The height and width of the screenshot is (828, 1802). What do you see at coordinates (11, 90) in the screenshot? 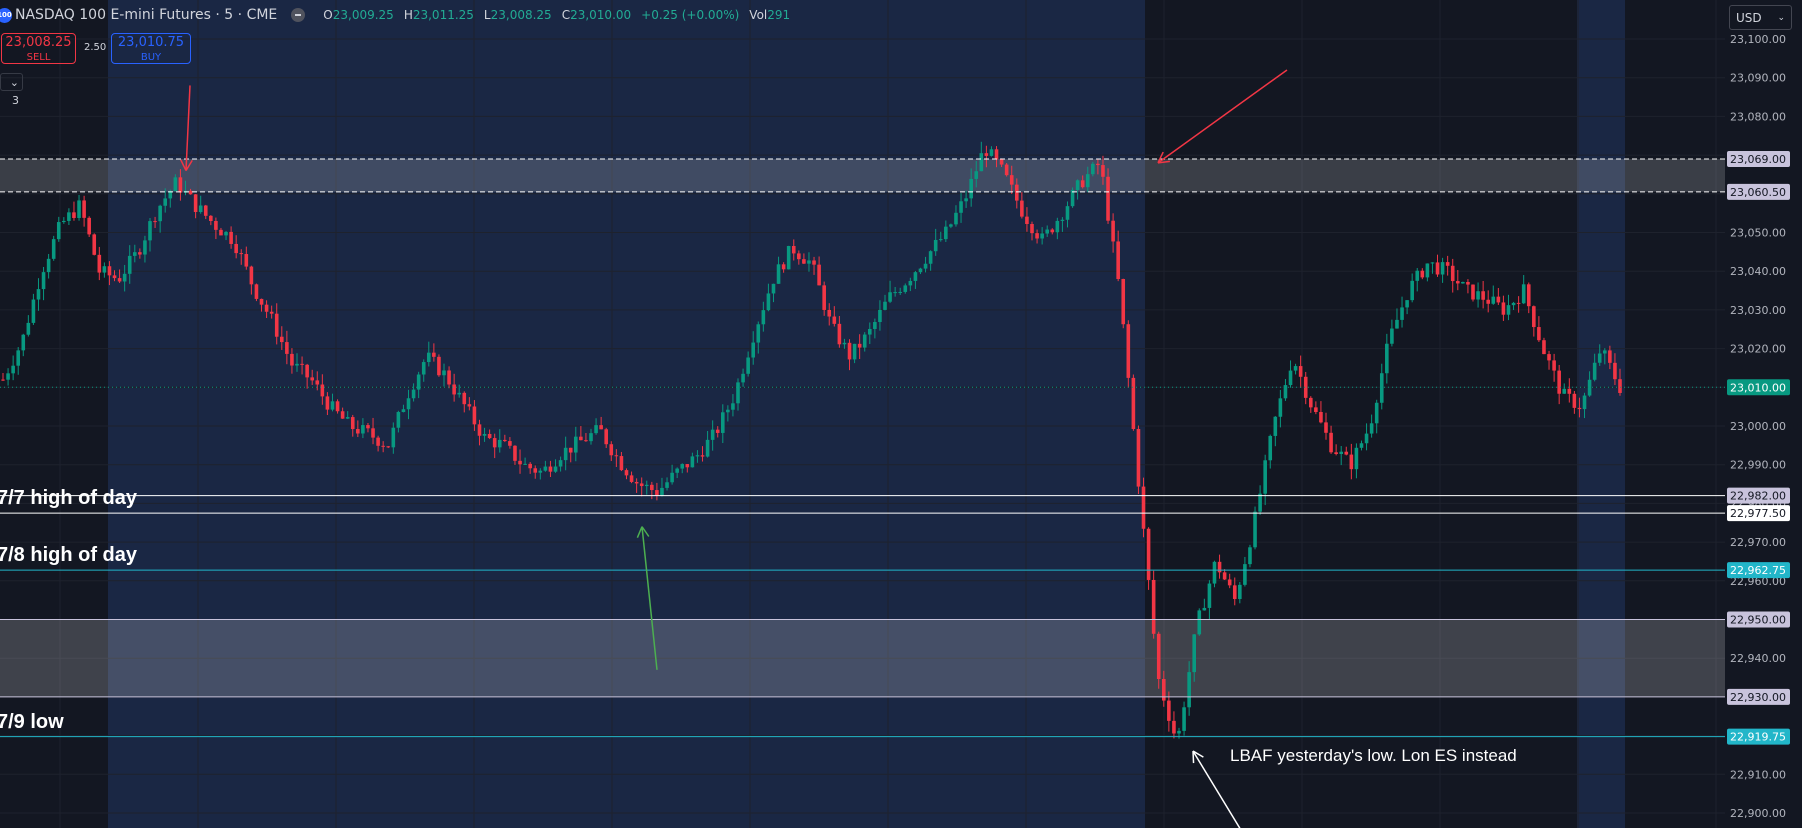
I see `indicators-toggle-button: ⌄ 3` at bounding box center [11, 90].